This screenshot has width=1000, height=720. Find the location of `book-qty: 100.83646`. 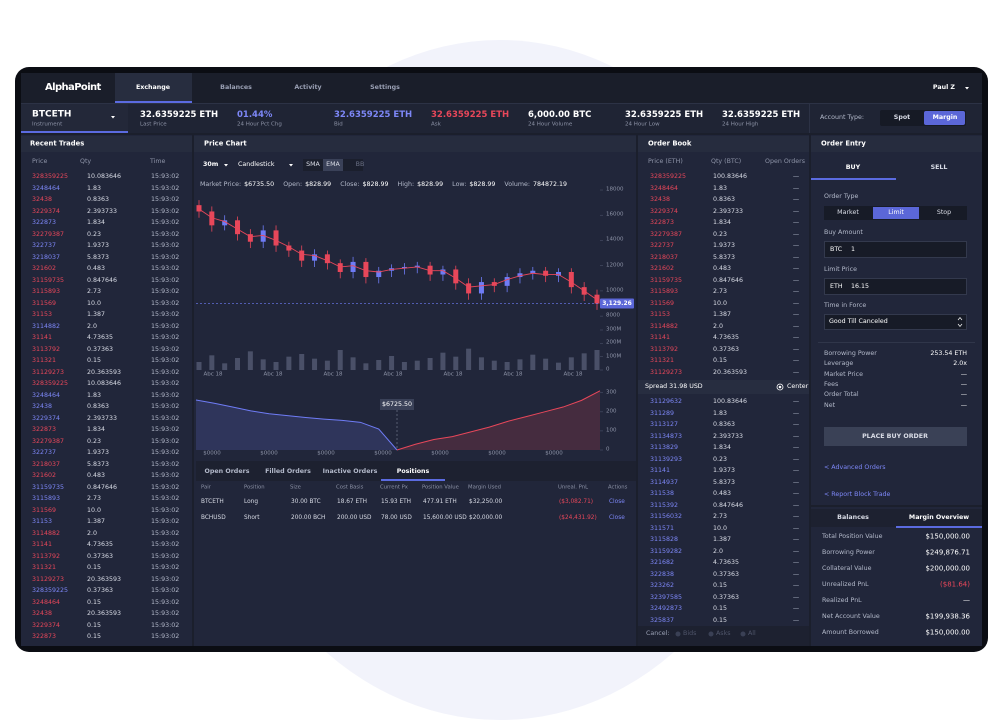

book-qty: 100.83646 is located at coordinates (730, 176).